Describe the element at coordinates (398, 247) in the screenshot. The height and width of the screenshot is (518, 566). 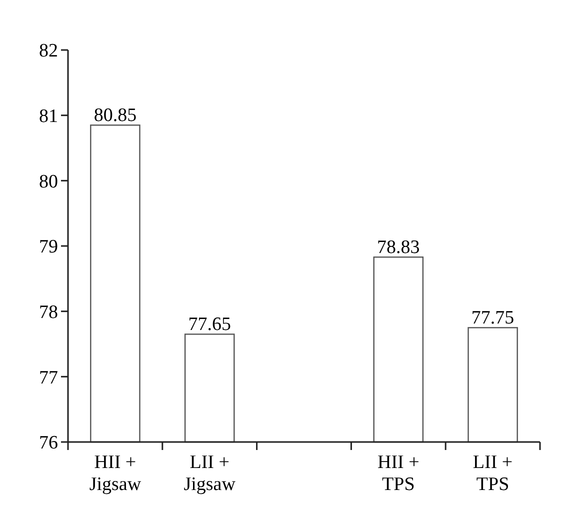
I see `data-label: 78.83` at that location.